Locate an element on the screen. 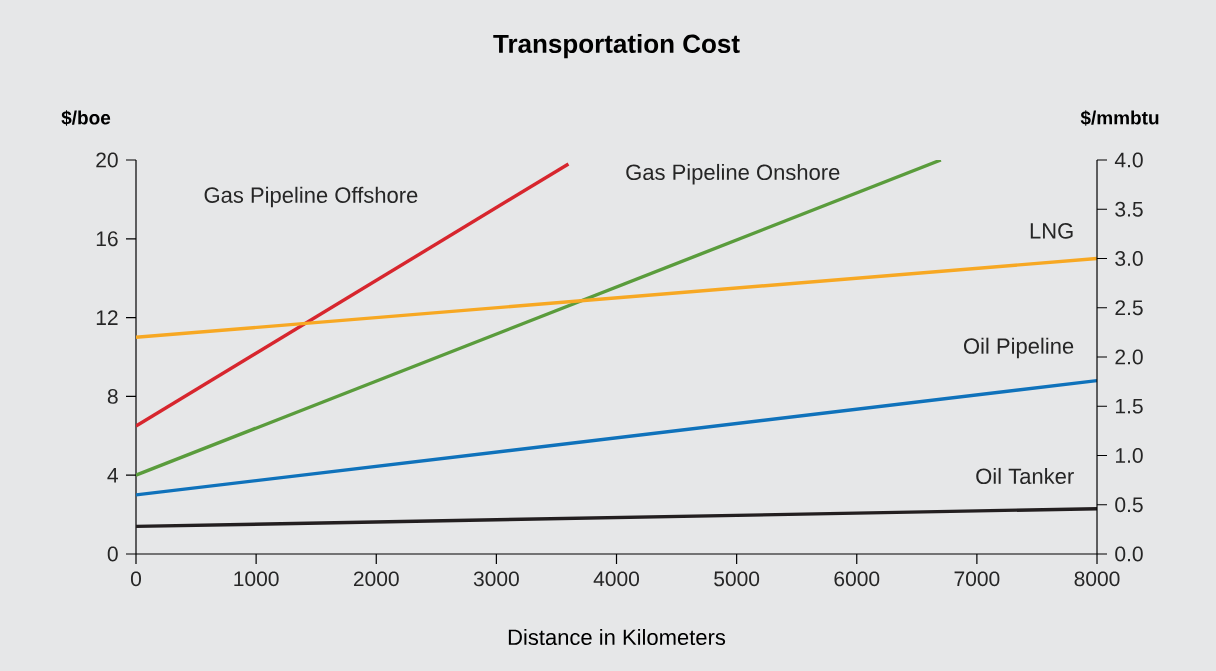  x-tick-label: 7000 is located at coordinates (977, 579).